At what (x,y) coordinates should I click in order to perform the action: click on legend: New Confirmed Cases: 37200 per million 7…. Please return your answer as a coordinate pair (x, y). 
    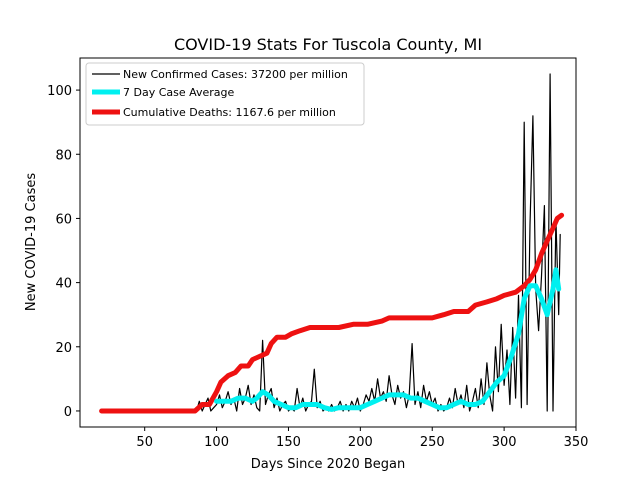
    Looking at the image, I should click on (225, 94).